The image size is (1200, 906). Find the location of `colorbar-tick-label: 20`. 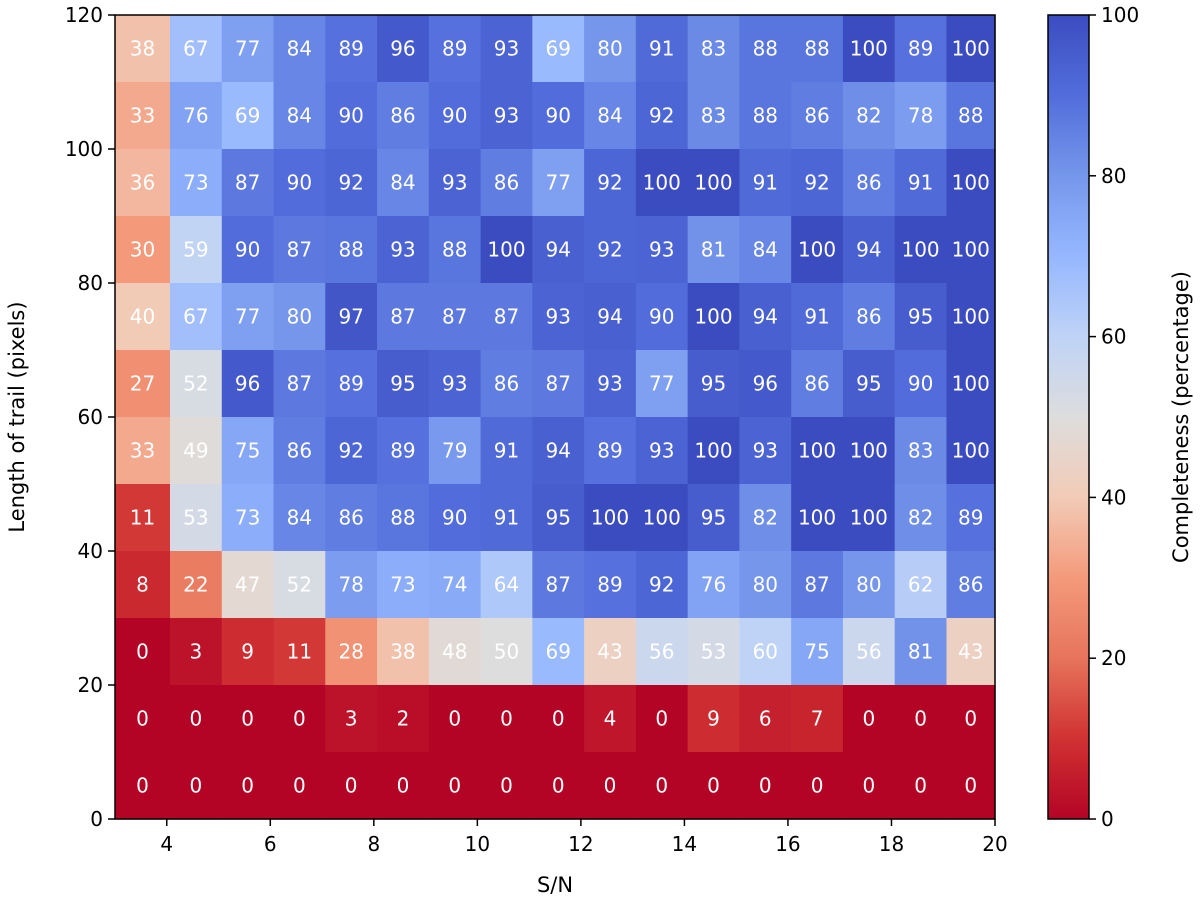

colorbar-tick-label: 20 is located at coordinates (1113, 658).